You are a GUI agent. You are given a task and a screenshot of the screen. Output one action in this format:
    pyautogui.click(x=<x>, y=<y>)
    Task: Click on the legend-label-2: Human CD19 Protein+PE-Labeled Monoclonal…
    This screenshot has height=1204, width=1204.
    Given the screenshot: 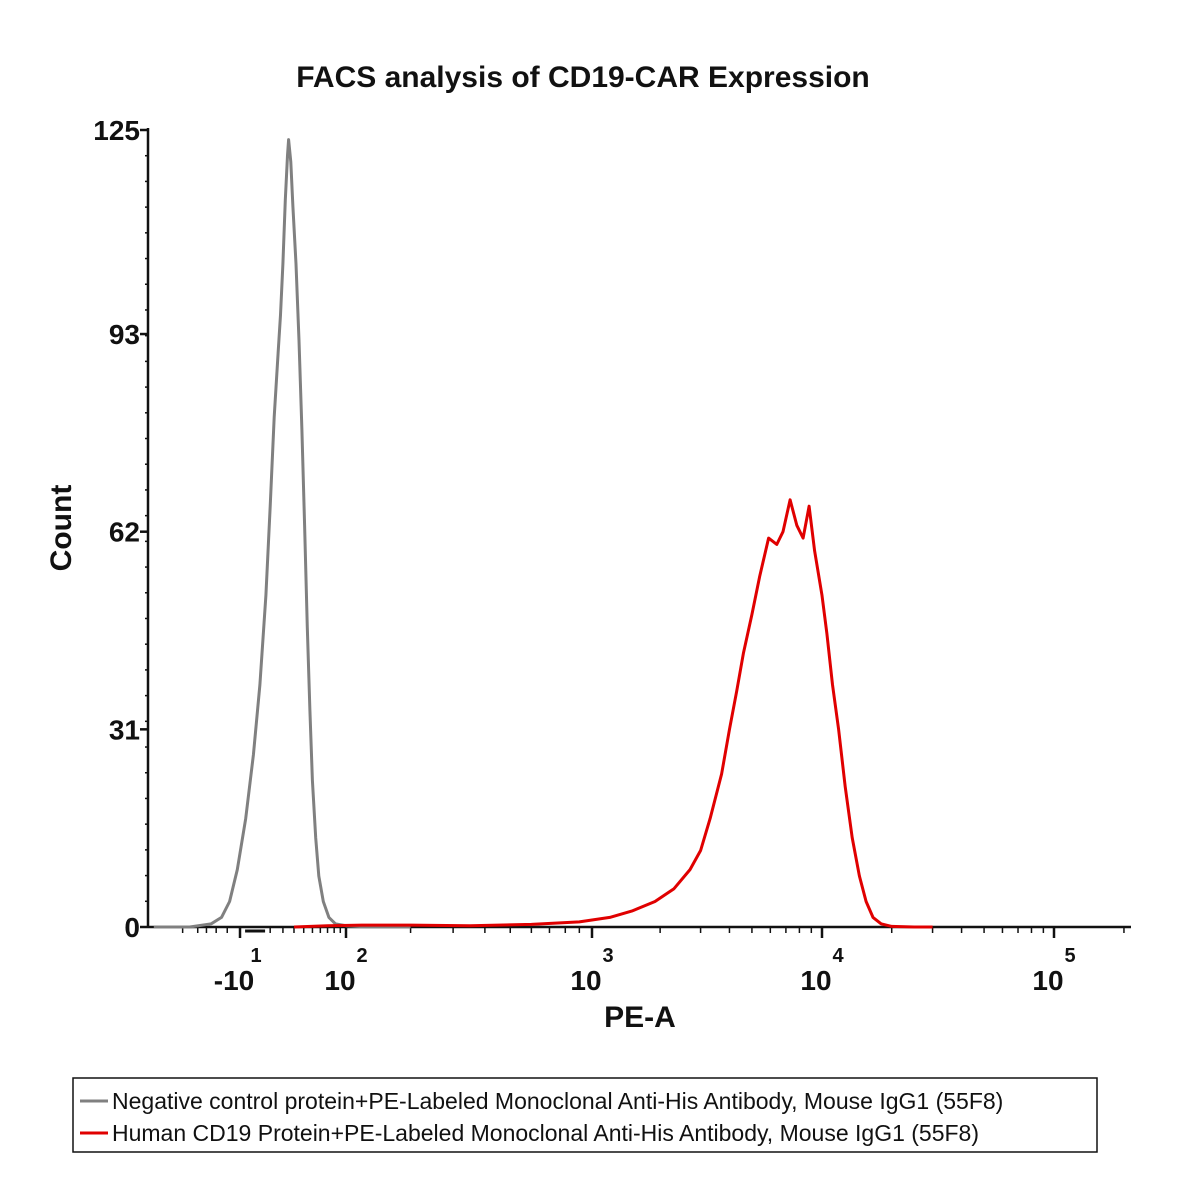 What is the action you would take?
    pyautogui.click(x=545, y=1133)
    